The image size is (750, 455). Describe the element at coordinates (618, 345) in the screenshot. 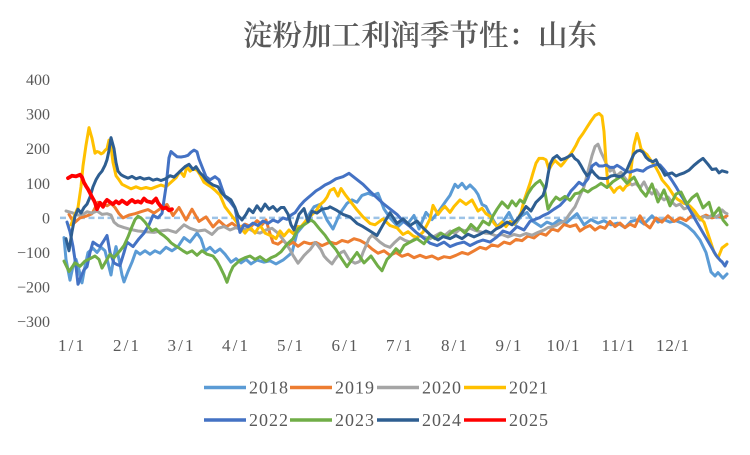

I see `svg-text: 11/1` at that location.